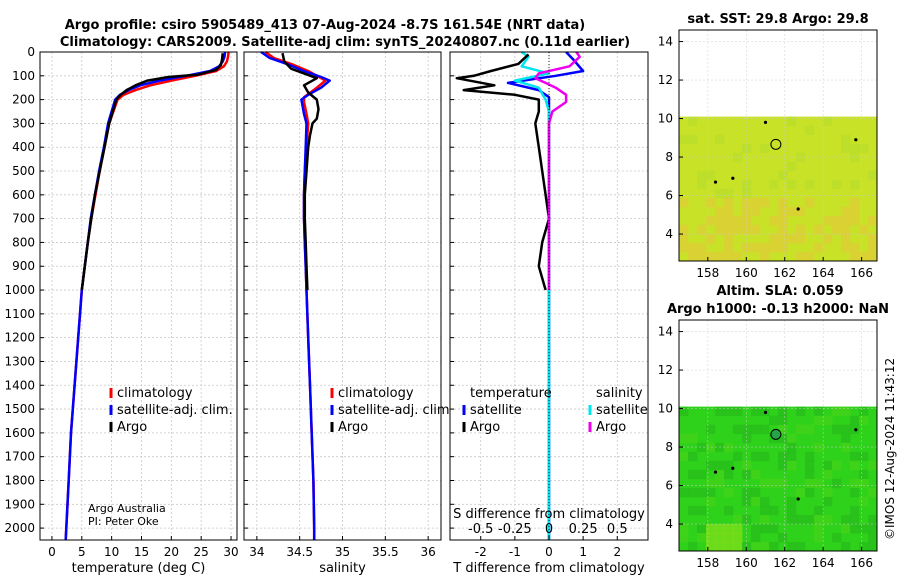 The image size is (900, 580). Describe the element at coordinates (230, 552) in the screenshot. I see `x-tick-label: 30` at that location.